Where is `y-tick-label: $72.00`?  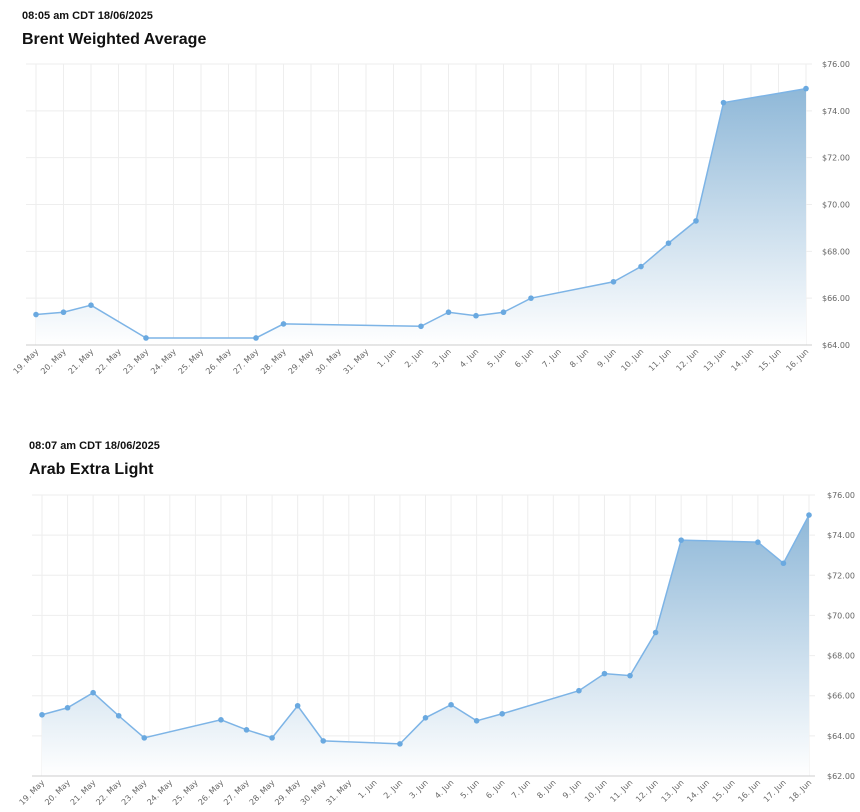
y-tick-label: $72.00 is located at coordinates (836, 158).